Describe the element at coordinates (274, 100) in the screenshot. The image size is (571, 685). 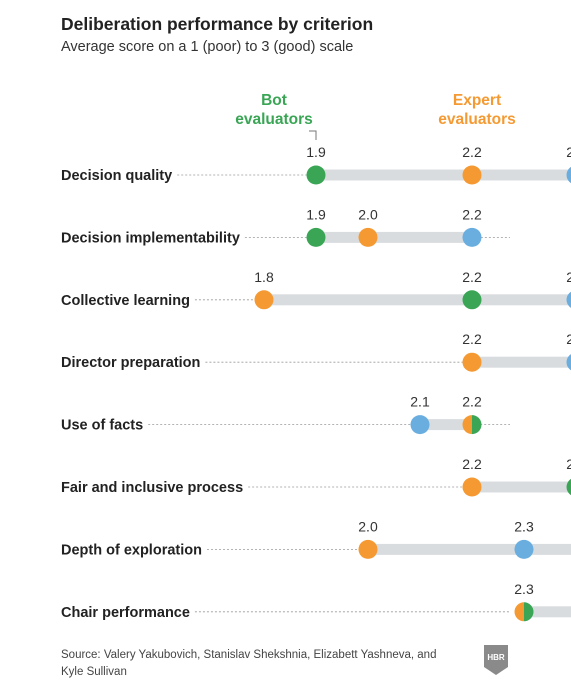
I see `legend-bot-label: Bot` at that location.